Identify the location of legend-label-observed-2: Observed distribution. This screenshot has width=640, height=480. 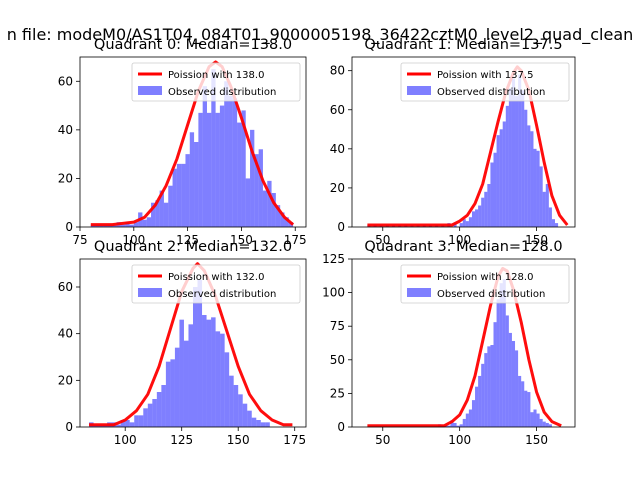
(222, 294).